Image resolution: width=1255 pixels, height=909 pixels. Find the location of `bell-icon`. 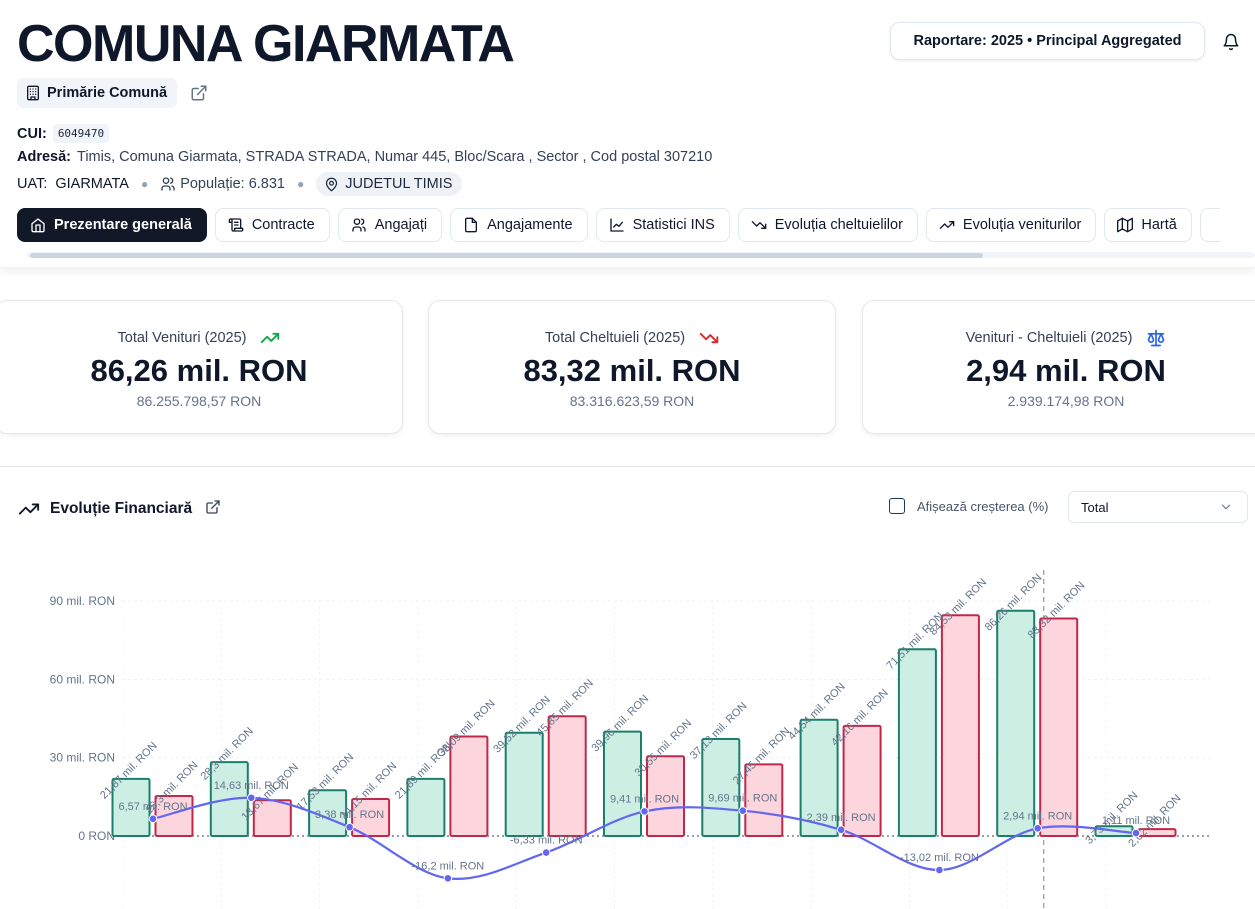

bell-icon is located at coordinates (1231, 42).